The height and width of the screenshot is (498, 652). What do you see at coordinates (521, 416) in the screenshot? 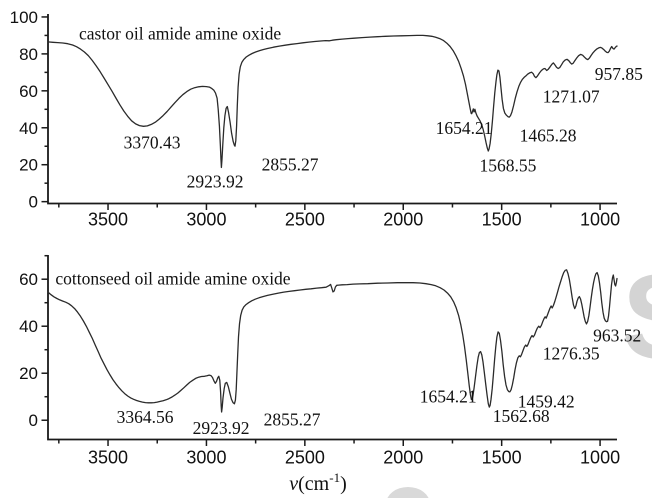
I see `peak-label: 1562.68` at bounding box center [521, 416].